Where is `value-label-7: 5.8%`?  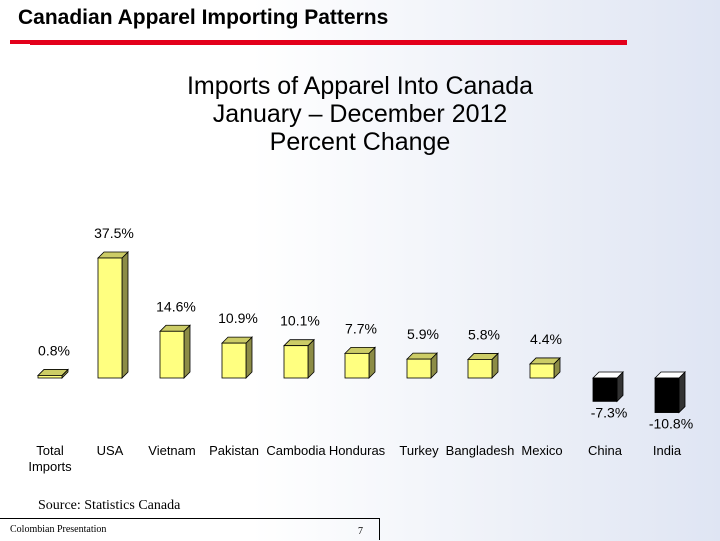
value-label-7: 5.8% is located at coordinates (484, 334).